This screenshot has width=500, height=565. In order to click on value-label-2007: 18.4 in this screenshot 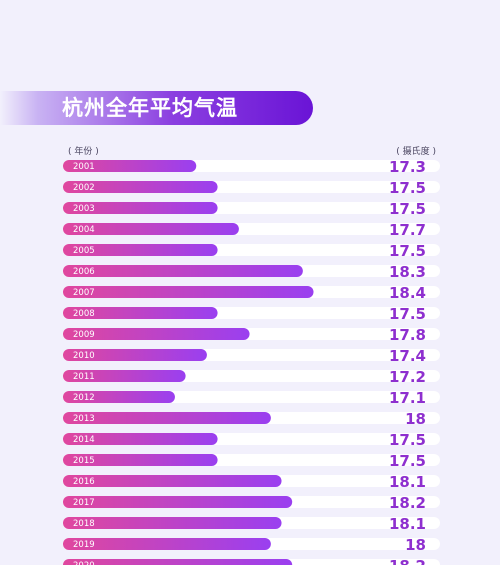, I will do `click(407, 293)`.